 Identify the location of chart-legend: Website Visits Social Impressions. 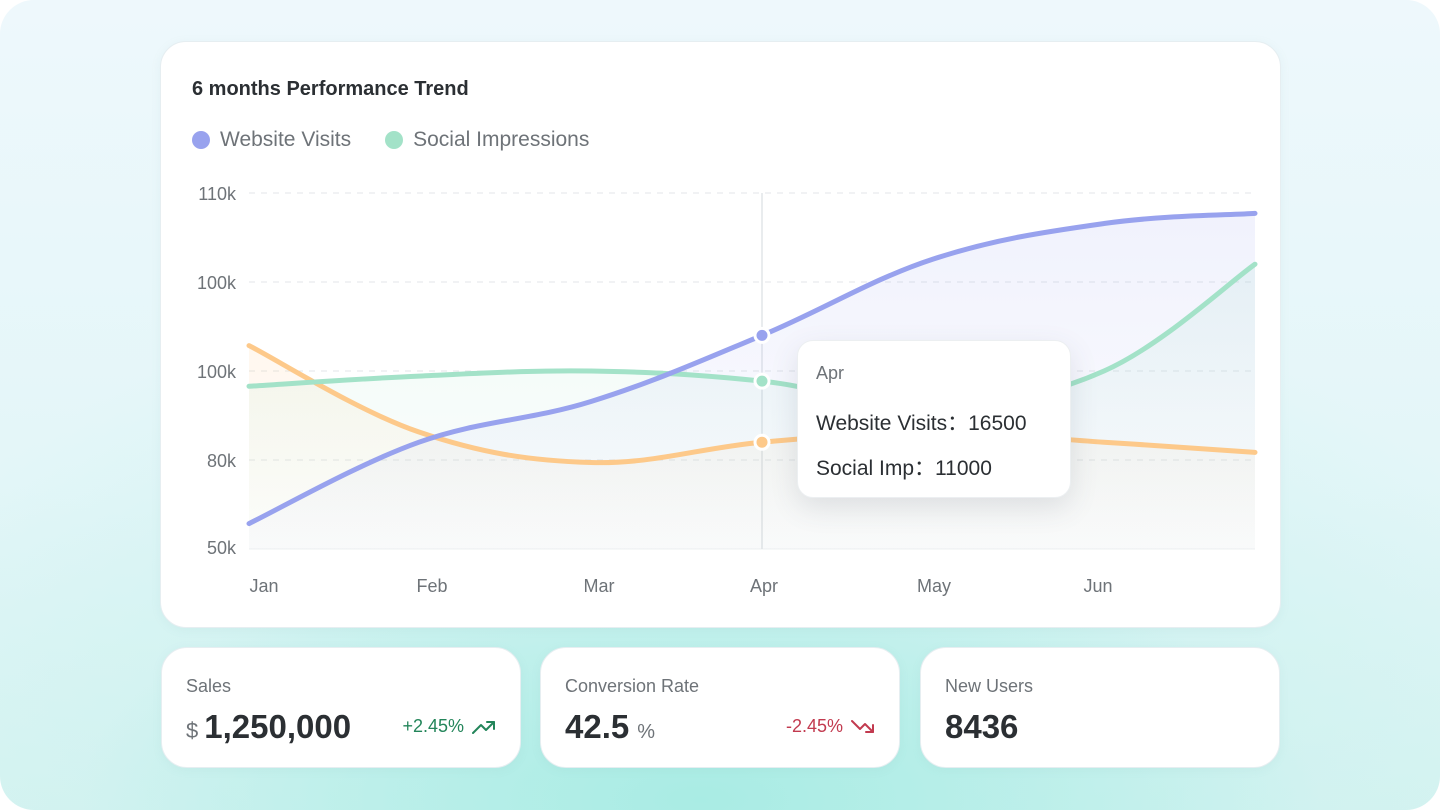
(390, 140).